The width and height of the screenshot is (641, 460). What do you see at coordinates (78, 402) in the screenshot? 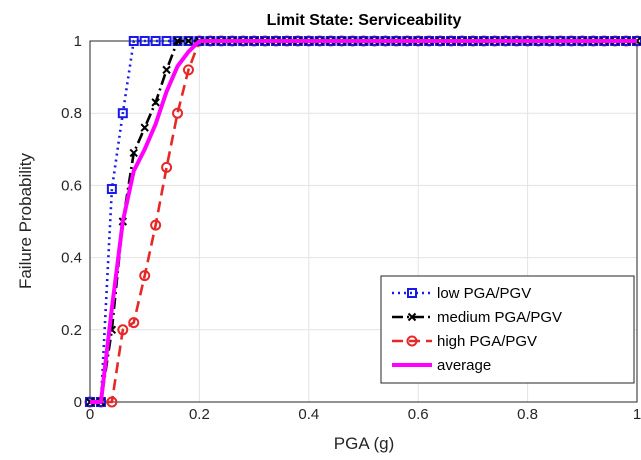
I see `y-tick-label: 0` at bounding box center [78, 402].